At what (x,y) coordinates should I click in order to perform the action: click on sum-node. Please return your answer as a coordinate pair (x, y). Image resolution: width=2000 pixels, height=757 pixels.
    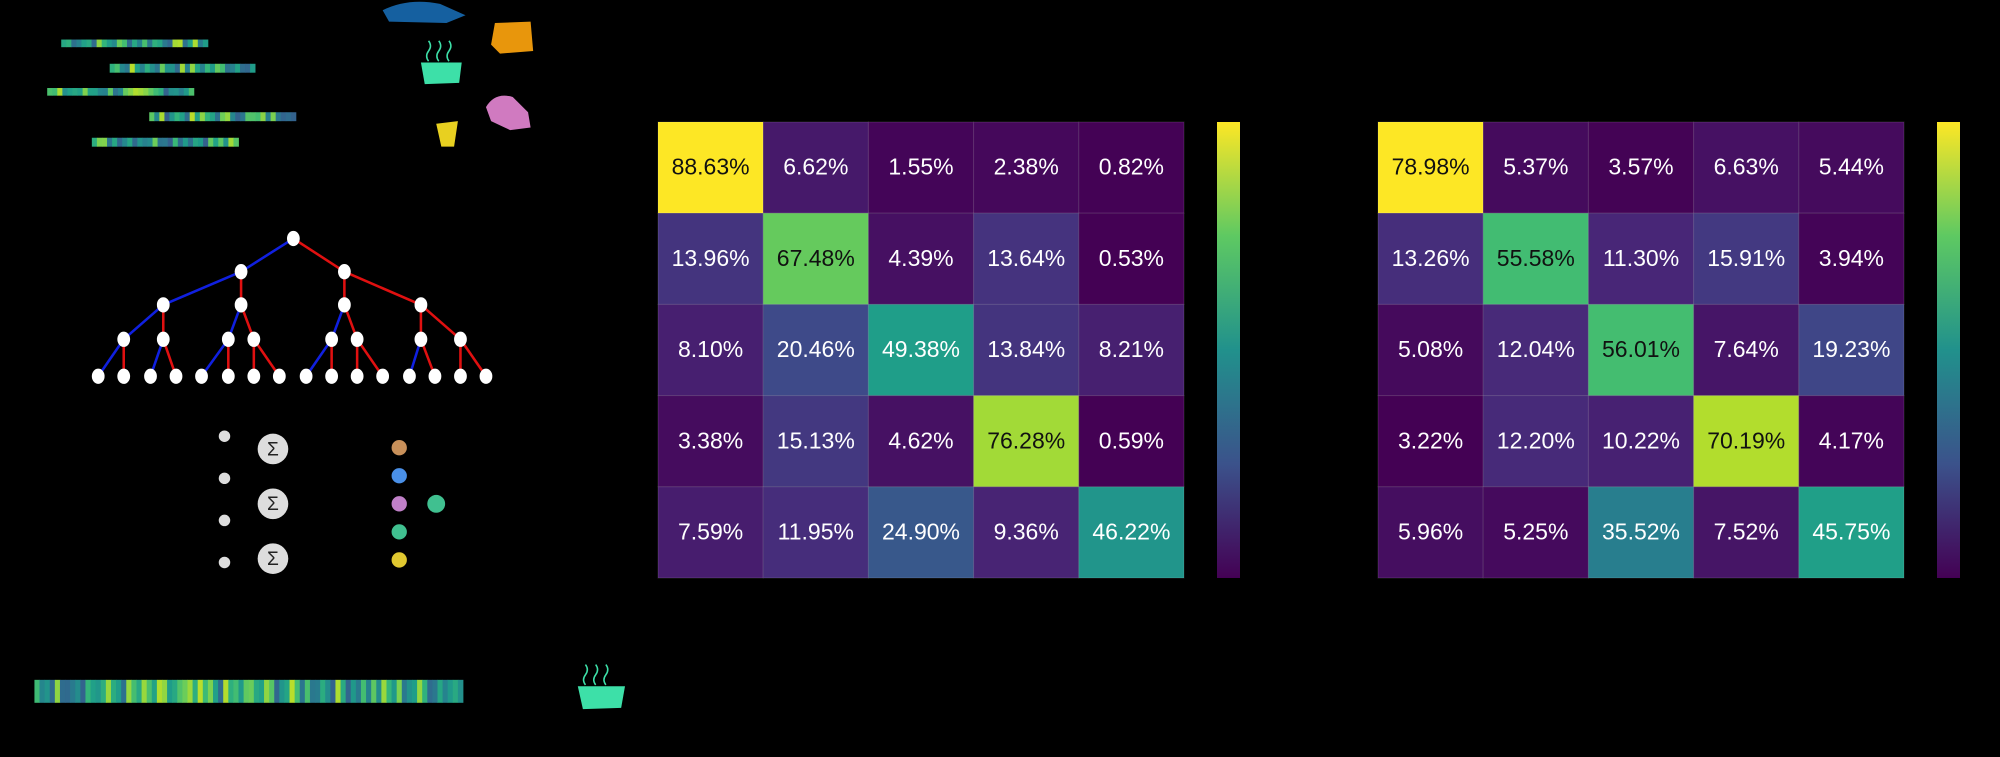
    Looking at the image, I should click on (273, 504).